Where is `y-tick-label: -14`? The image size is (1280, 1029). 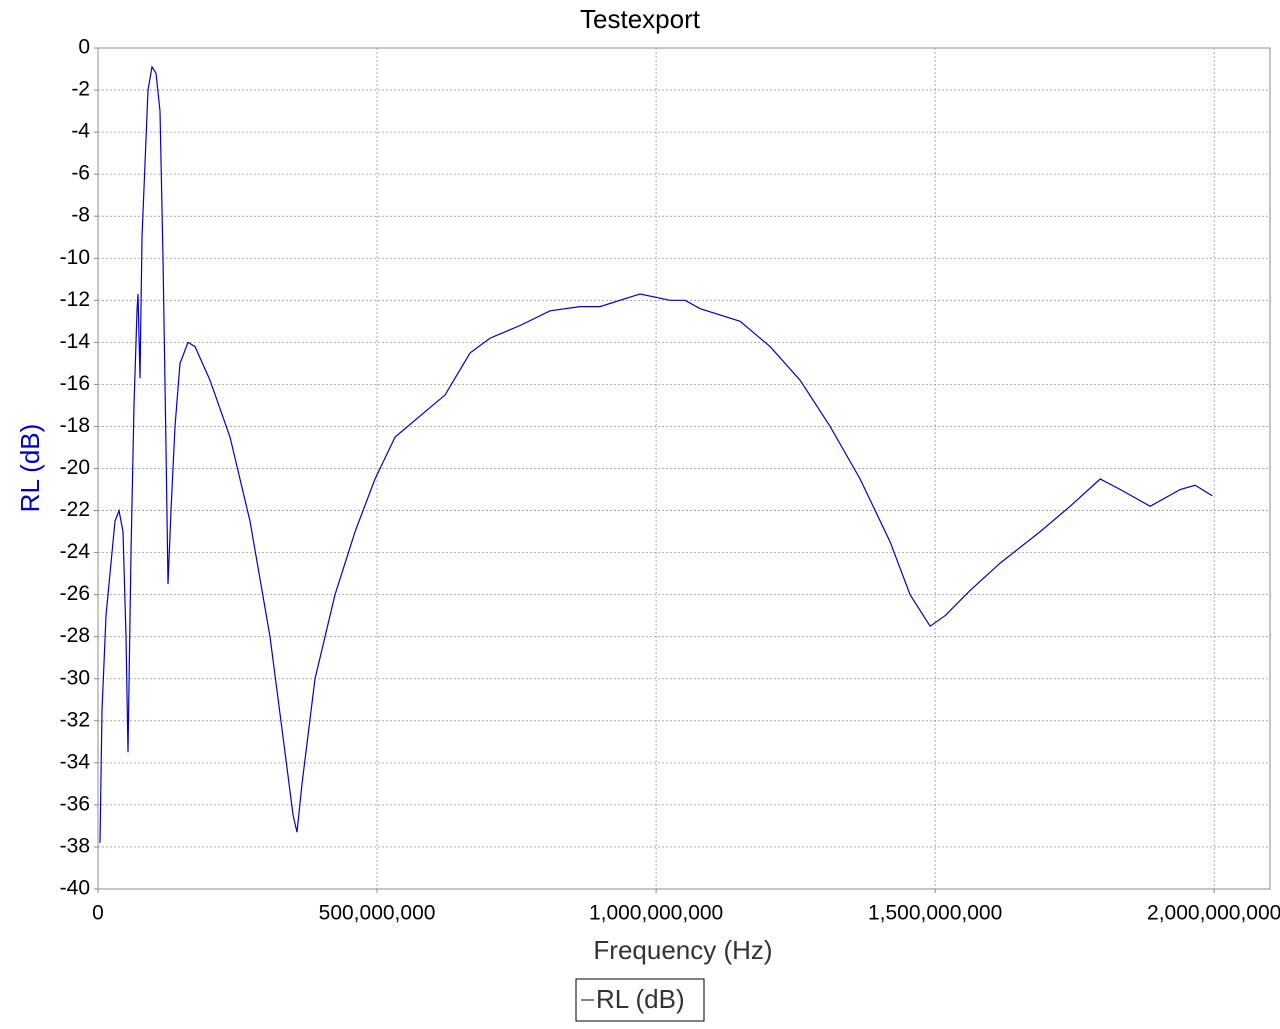 y-tick-label: -14 is located at coordinates (75, 341).